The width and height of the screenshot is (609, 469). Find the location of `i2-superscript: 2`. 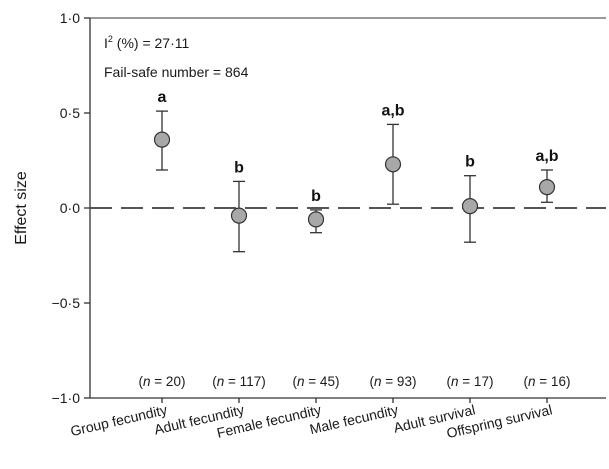

i2-superscript: 2 is located at coordinates (110, 39).